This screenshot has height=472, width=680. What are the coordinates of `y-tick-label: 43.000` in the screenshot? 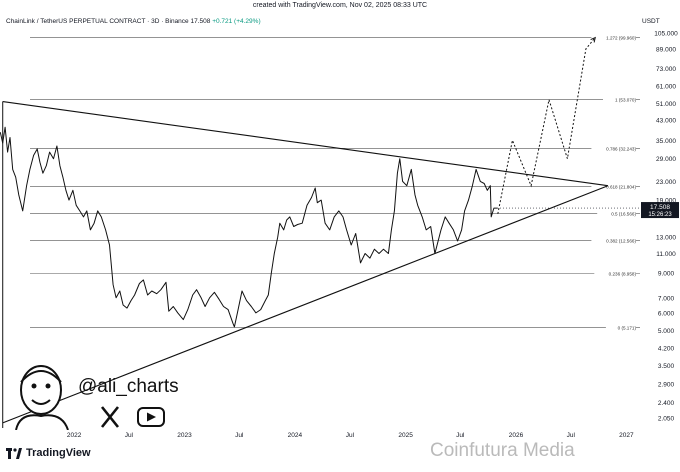 It's located at (666, 121).